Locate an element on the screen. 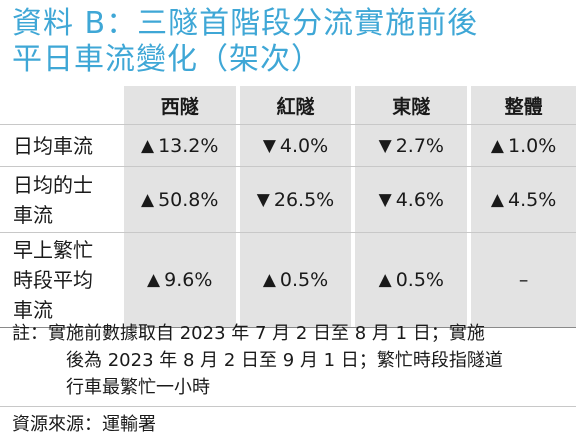 This screenshot has width=576, height=445. title-line-2: 平日車流變化（架次） is located at coordinates (167, 59).